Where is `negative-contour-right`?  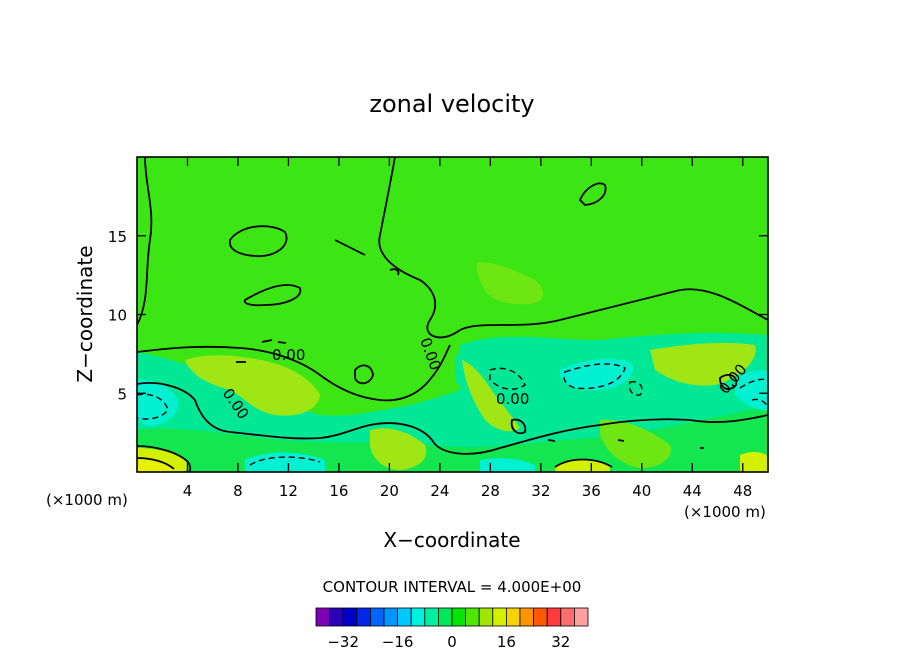
negative-contour-right is located at coordinates (603, 379).